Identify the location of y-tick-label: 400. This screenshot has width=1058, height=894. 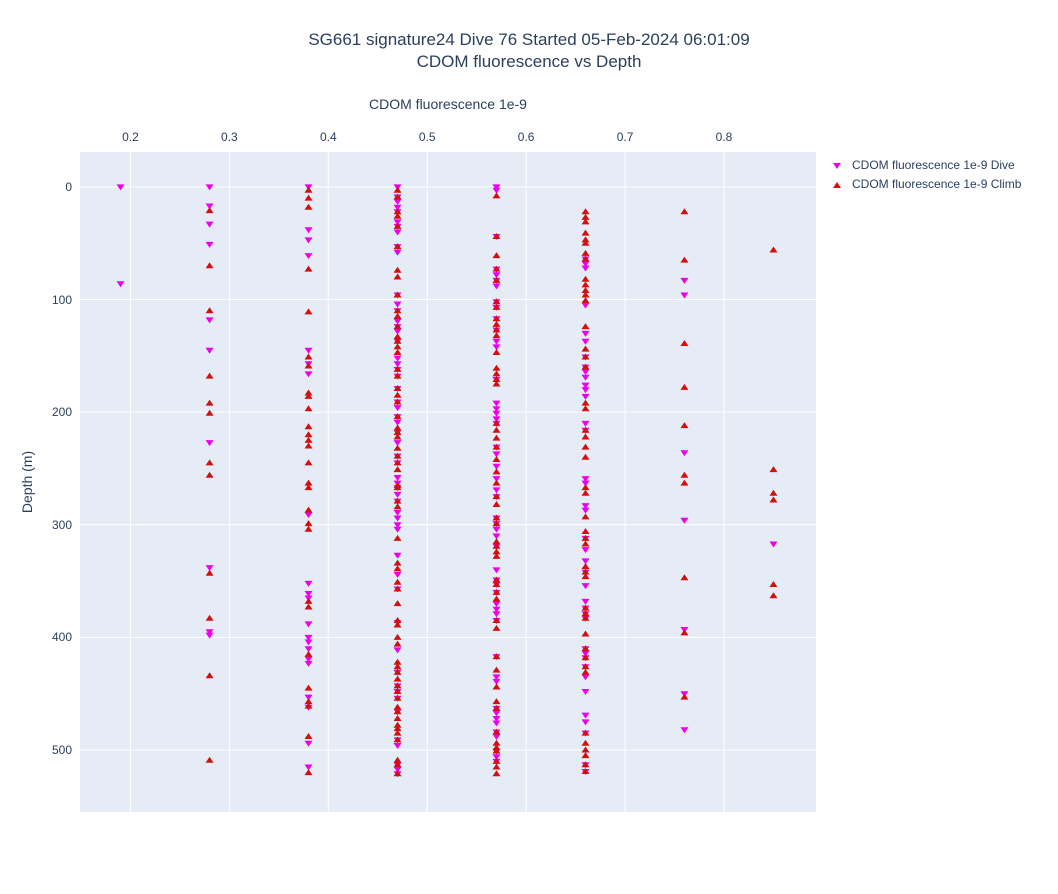
(61, 637).